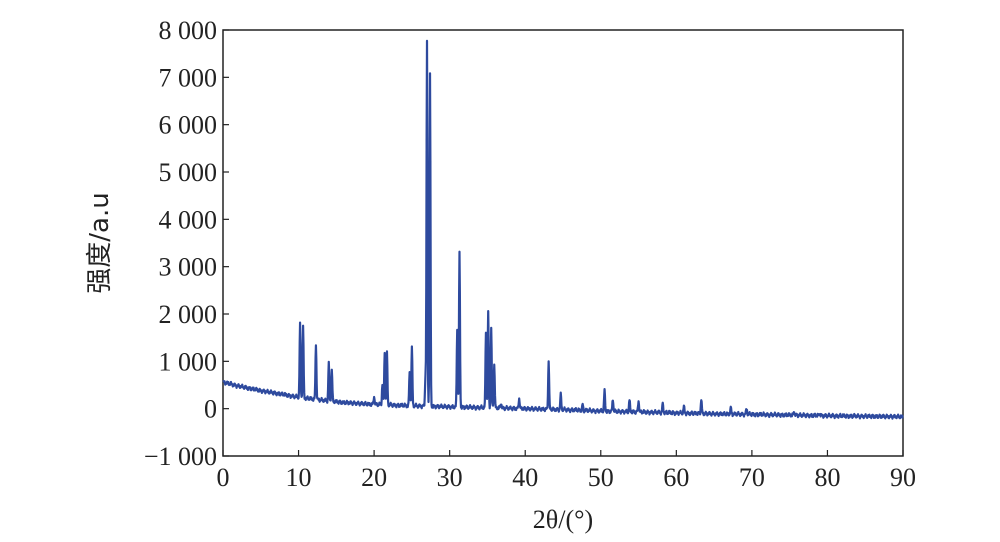  What do you see at coordinates (188, 172) in the screenshot?
I see `y-tick-label: 5 000` at bounding box center [188, 172].